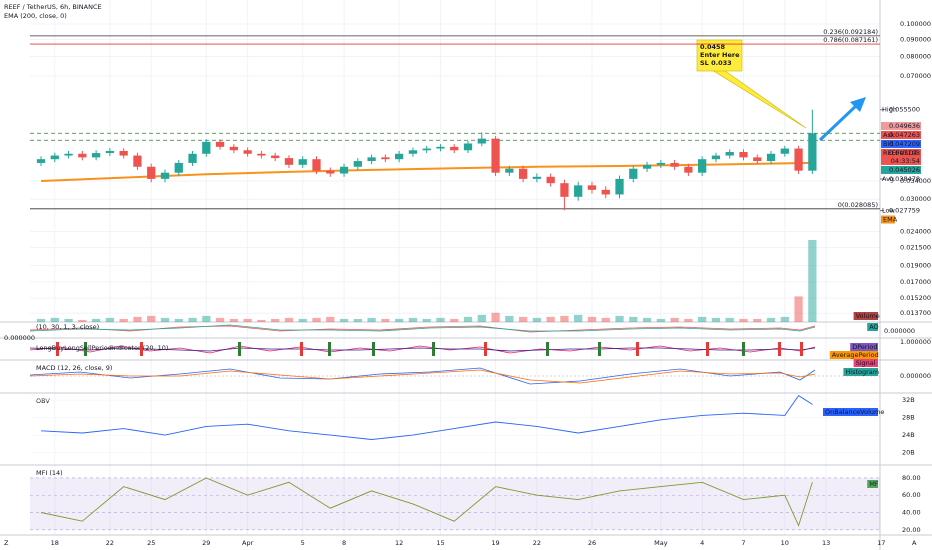 The height and width of the screenshot is (550, 932). What do you see at coordinates (888, 179) in the screenshot?
I see `price-tag-name: Avg` at bounding box center [888, 179].